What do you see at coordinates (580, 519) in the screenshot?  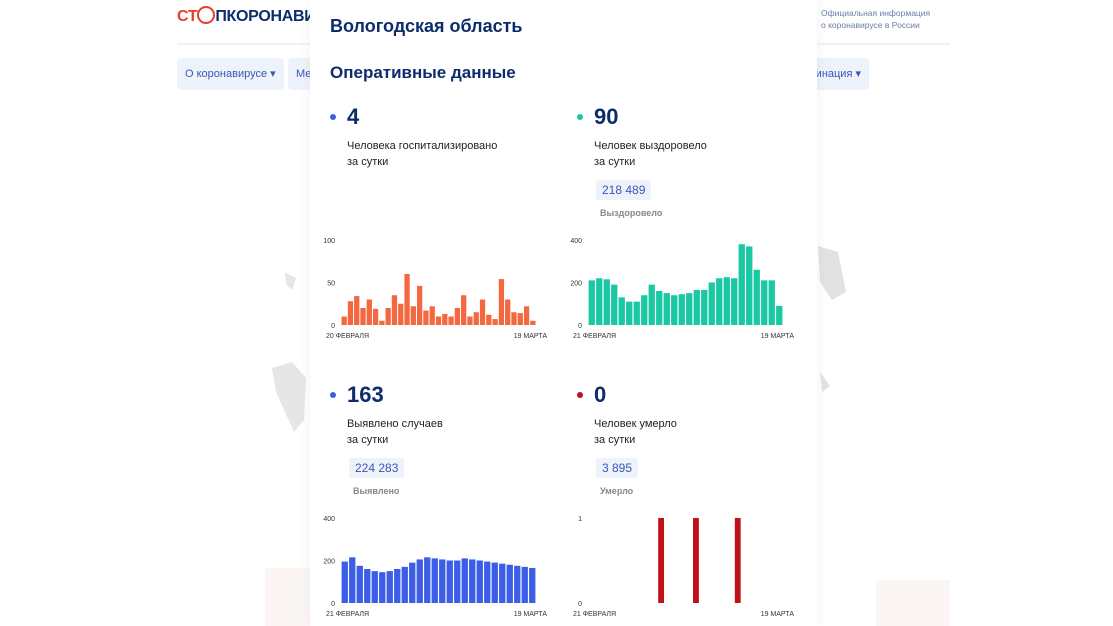 I see `y-tick-label: 1` at bounding box center [580, 519].